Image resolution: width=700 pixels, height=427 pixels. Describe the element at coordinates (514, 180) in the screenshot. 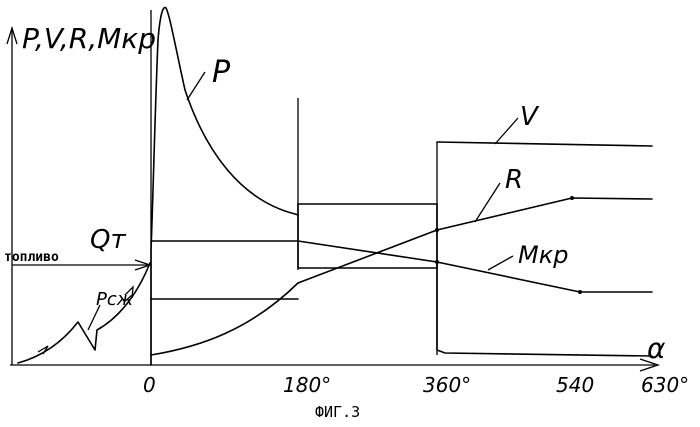

I see `label-r: R` at that location.